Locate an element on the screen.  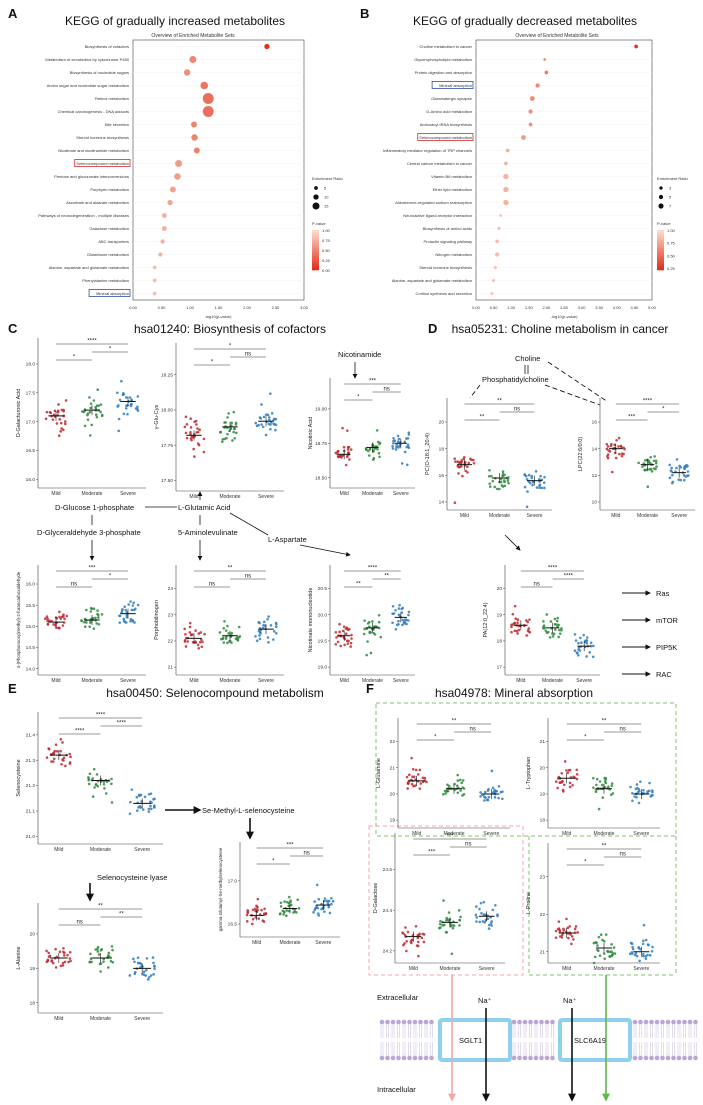
plot-l-glutamine-xtick-label: Moderate is located at coordinates (453, 834).